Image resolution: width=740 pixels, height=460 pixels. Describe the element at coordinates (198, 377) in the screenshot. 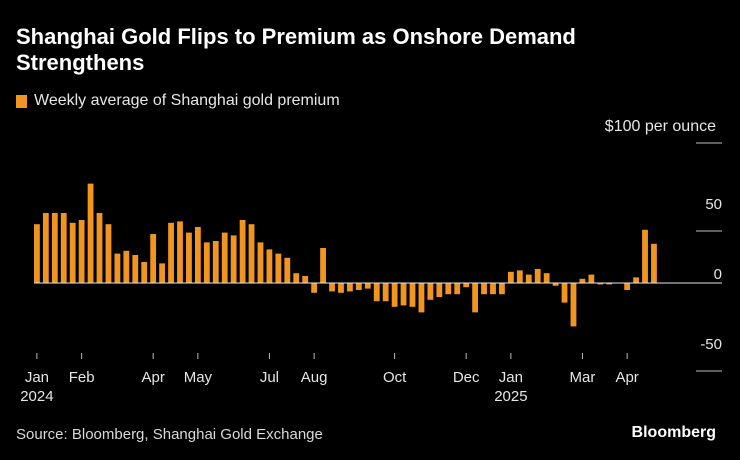

I see `xtick-label: May` at that location.